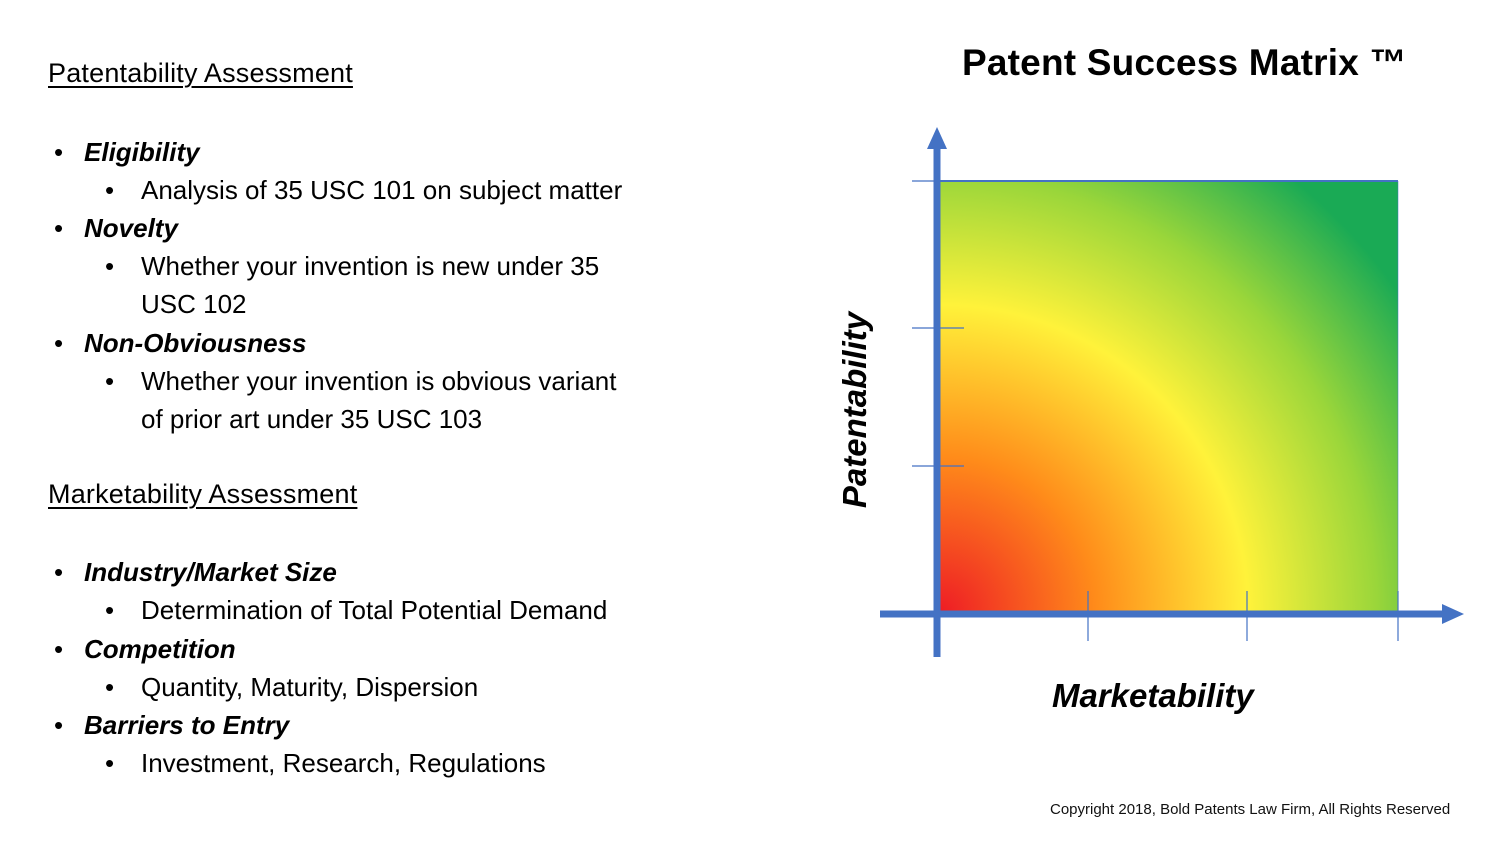 Image resolution: width=1504 pixels, height=852 pixels. I want to click on barriers-detail: • Investment, Research, Regulations, so click(325, 763).